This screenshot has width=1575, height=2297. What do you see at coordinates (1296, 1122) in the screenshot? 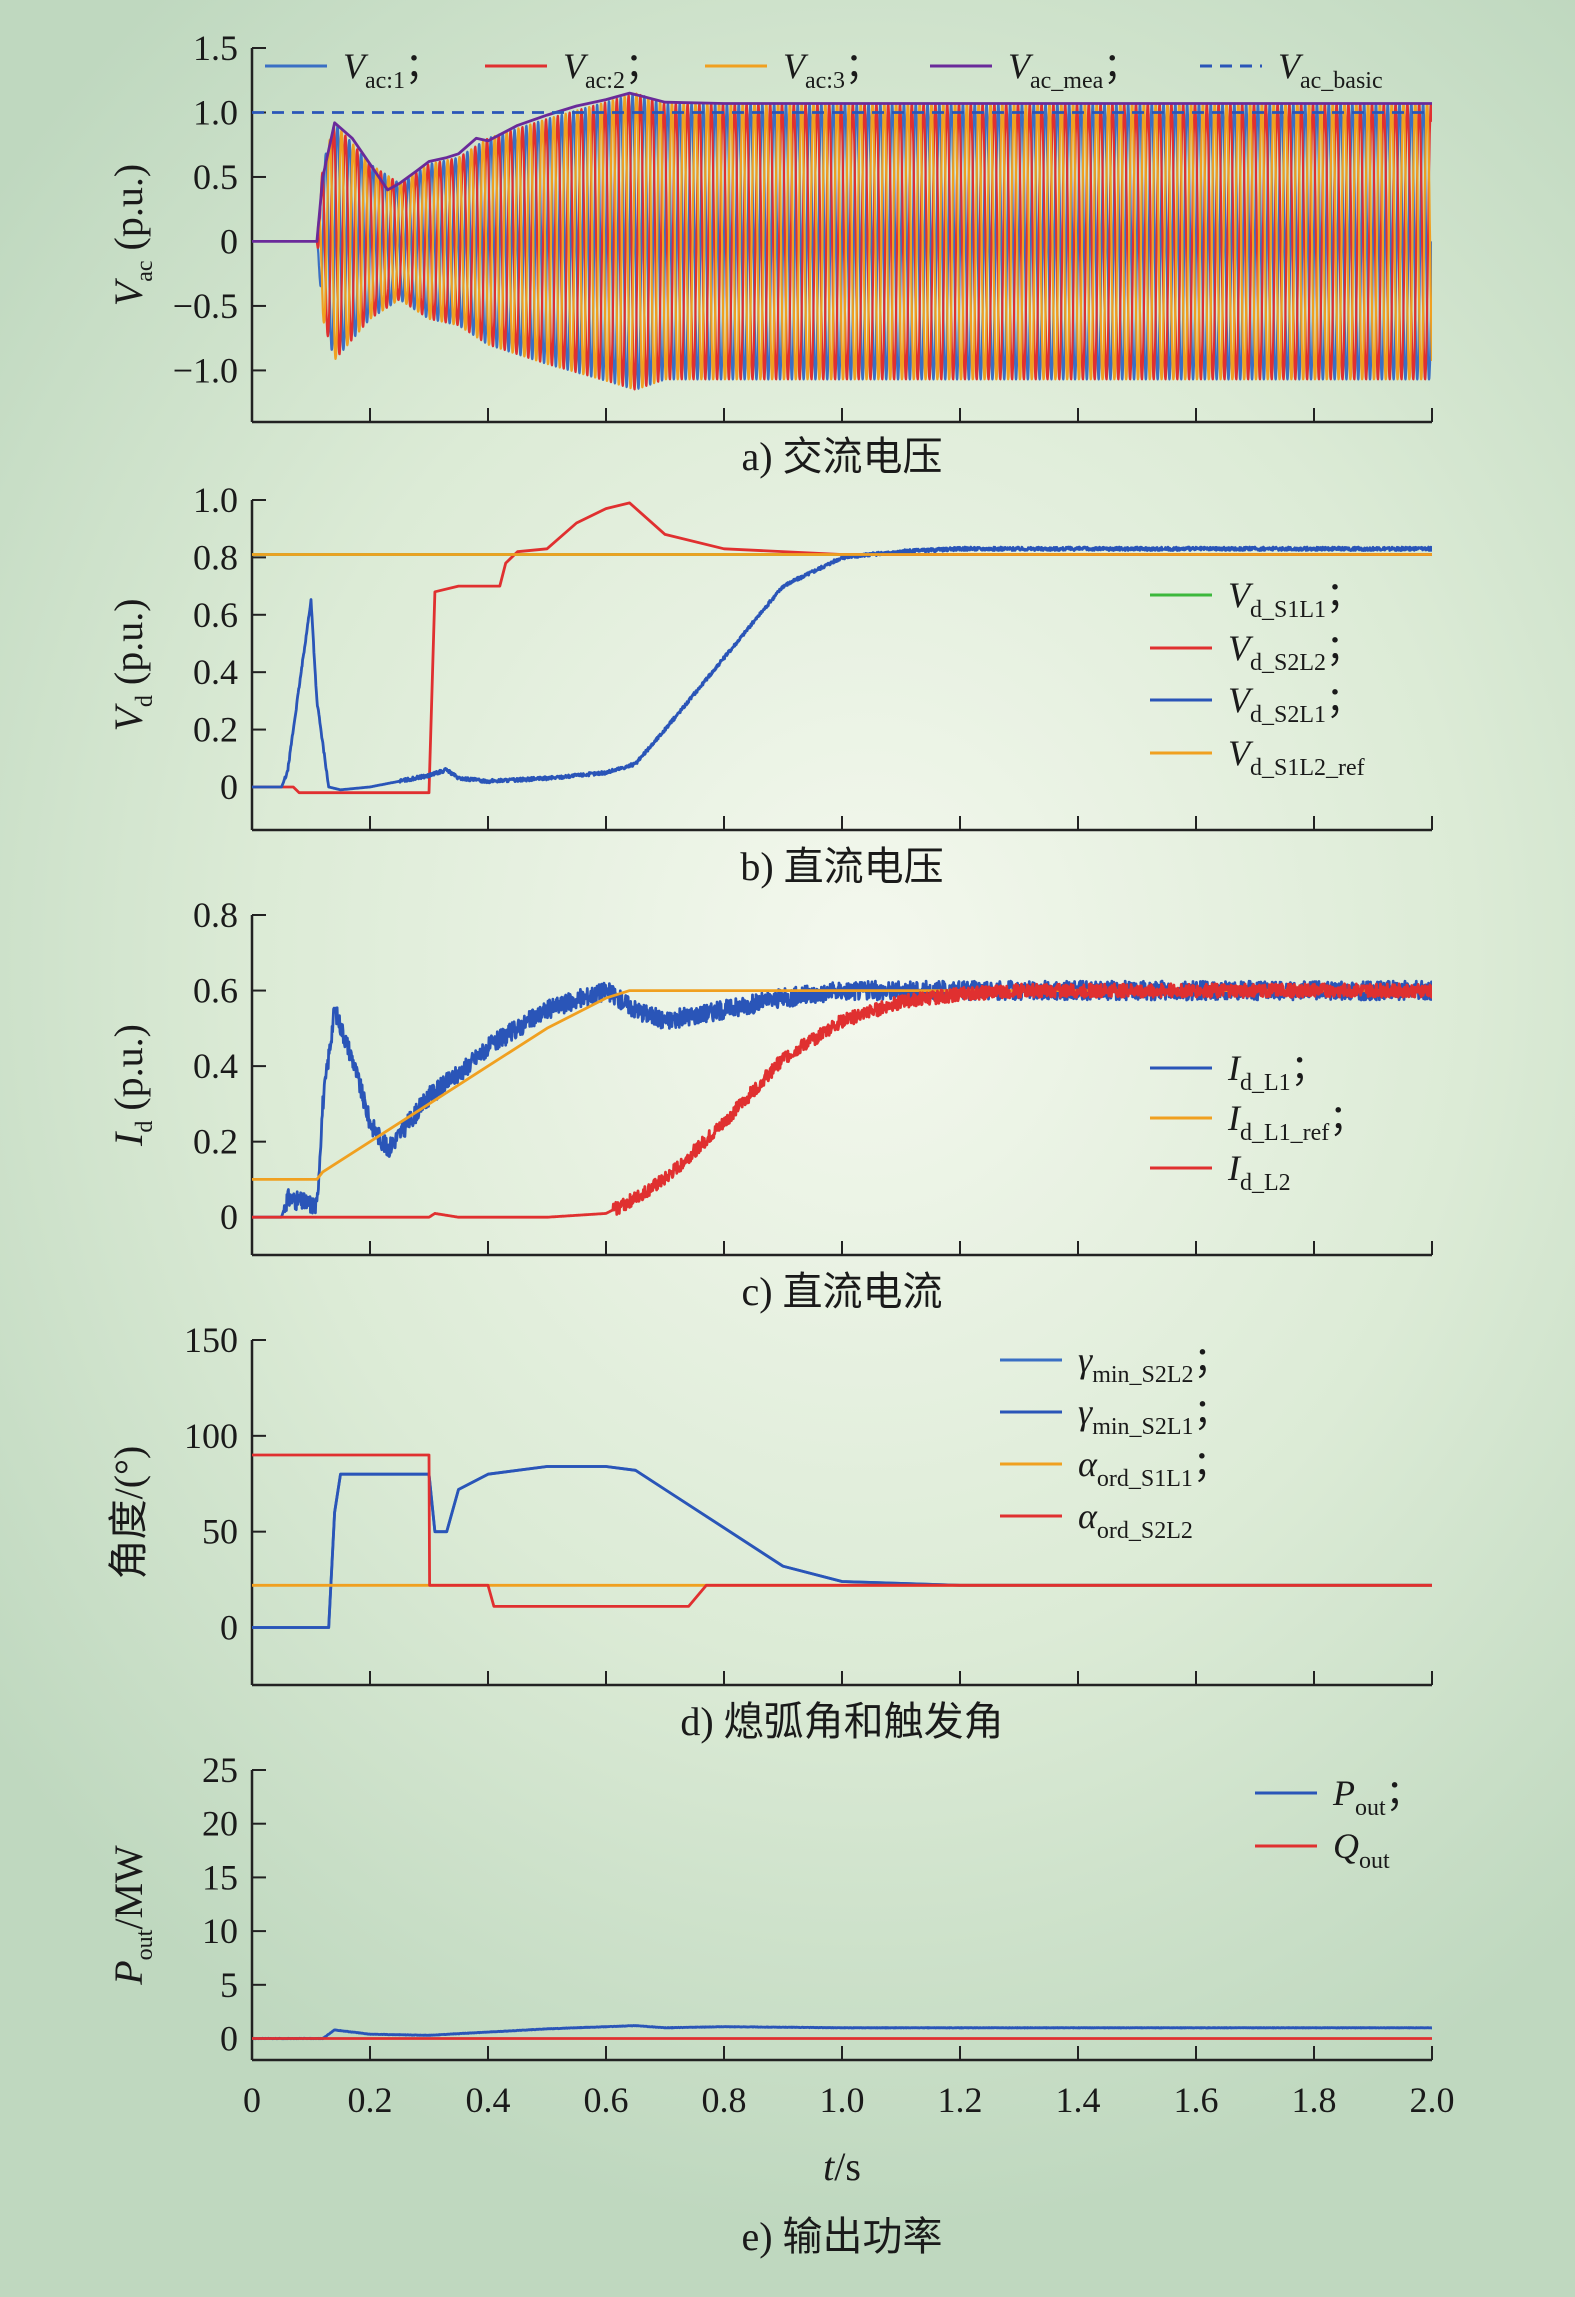
I see `legend-label: Id_L1_ref；` at bounding box center [1296, 1122].